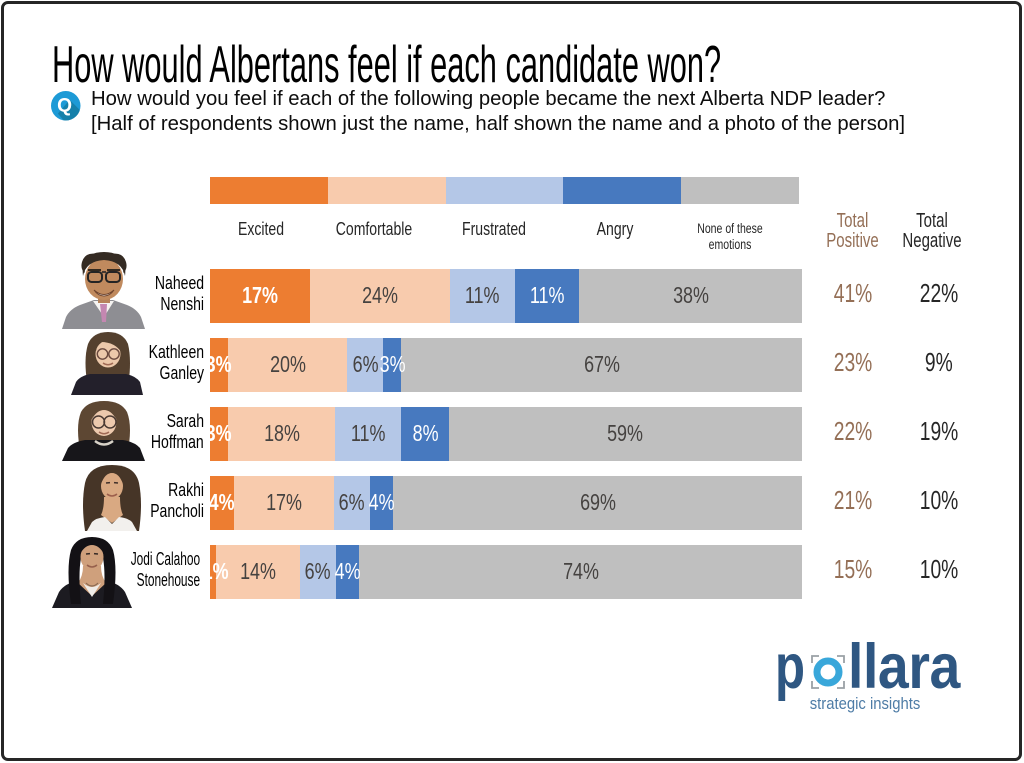  What do you see at coordinates (64, 105) in the screenshot?
I see `svg-text: Q` at bounding box center [64, 105].